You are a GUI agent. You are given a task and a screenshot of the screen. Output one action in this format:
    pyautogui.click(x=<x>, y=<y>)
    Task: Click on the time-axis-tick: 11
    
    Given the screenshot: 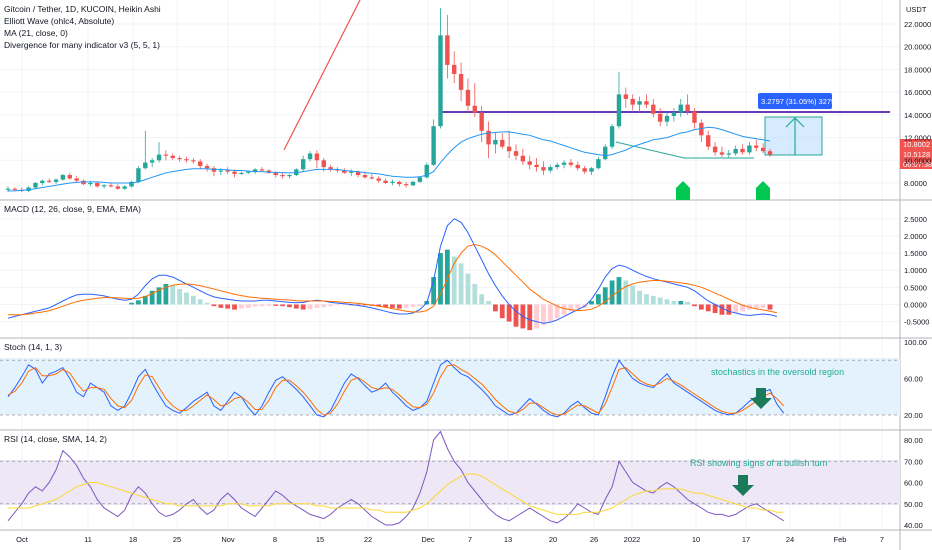 What is the action you would take?
    pyautogui.click(x=88, y=539)
    